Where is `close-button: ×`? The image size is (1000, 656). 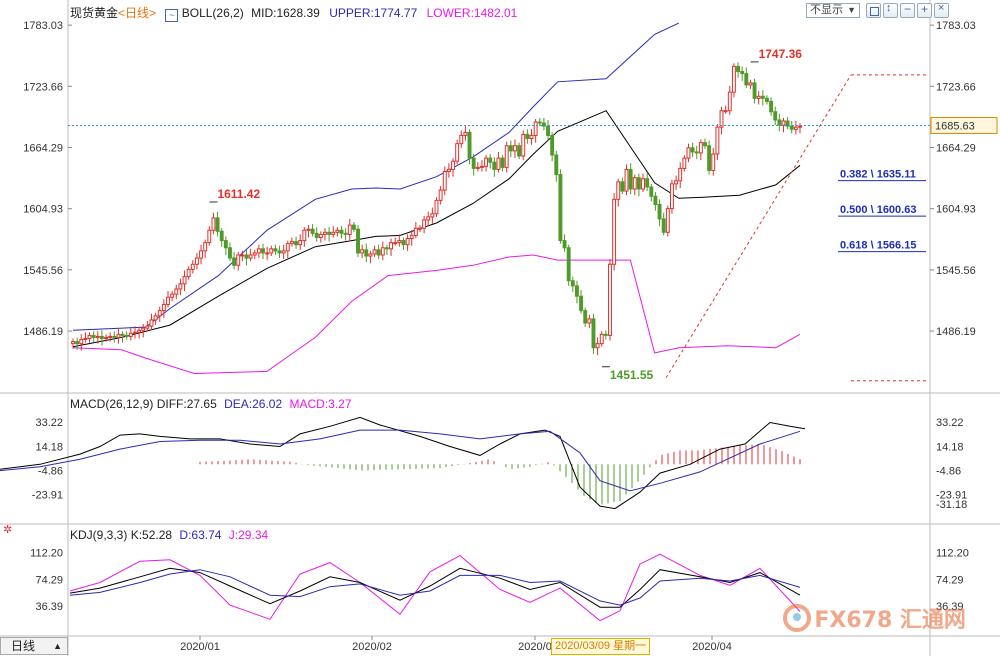 close-button: × is located at coordinates (941, 10).